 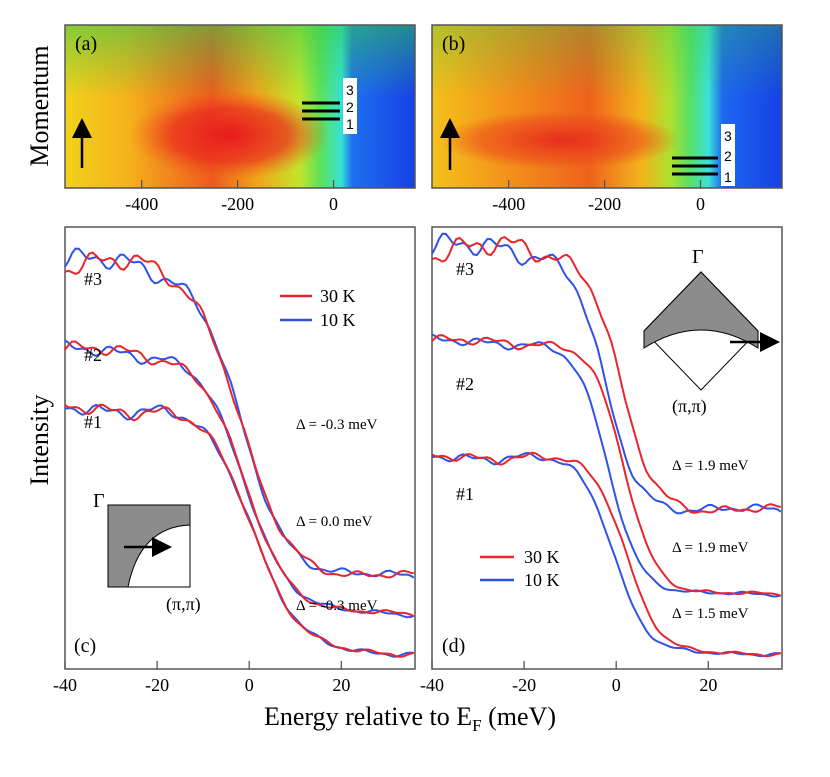 I want to click on x-ticks-a: -400 -200 0, so click(x=231, y=197).